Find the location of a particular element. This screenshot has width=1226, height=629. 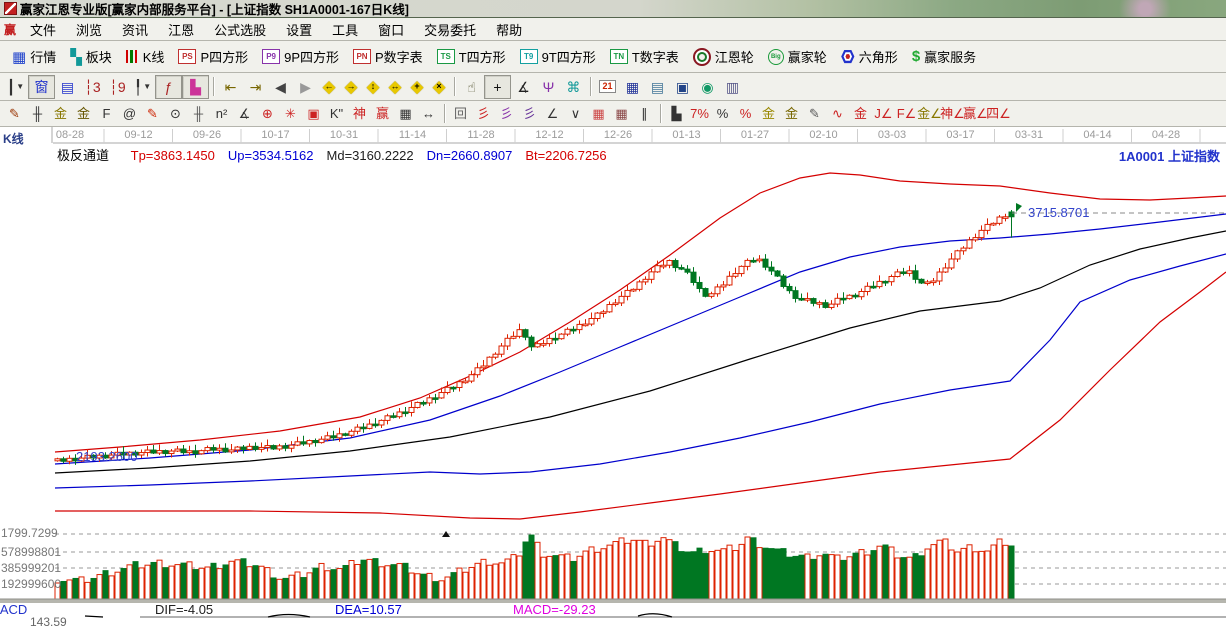

draw-zigzag: ∨ is located at coordinates (575, 114).